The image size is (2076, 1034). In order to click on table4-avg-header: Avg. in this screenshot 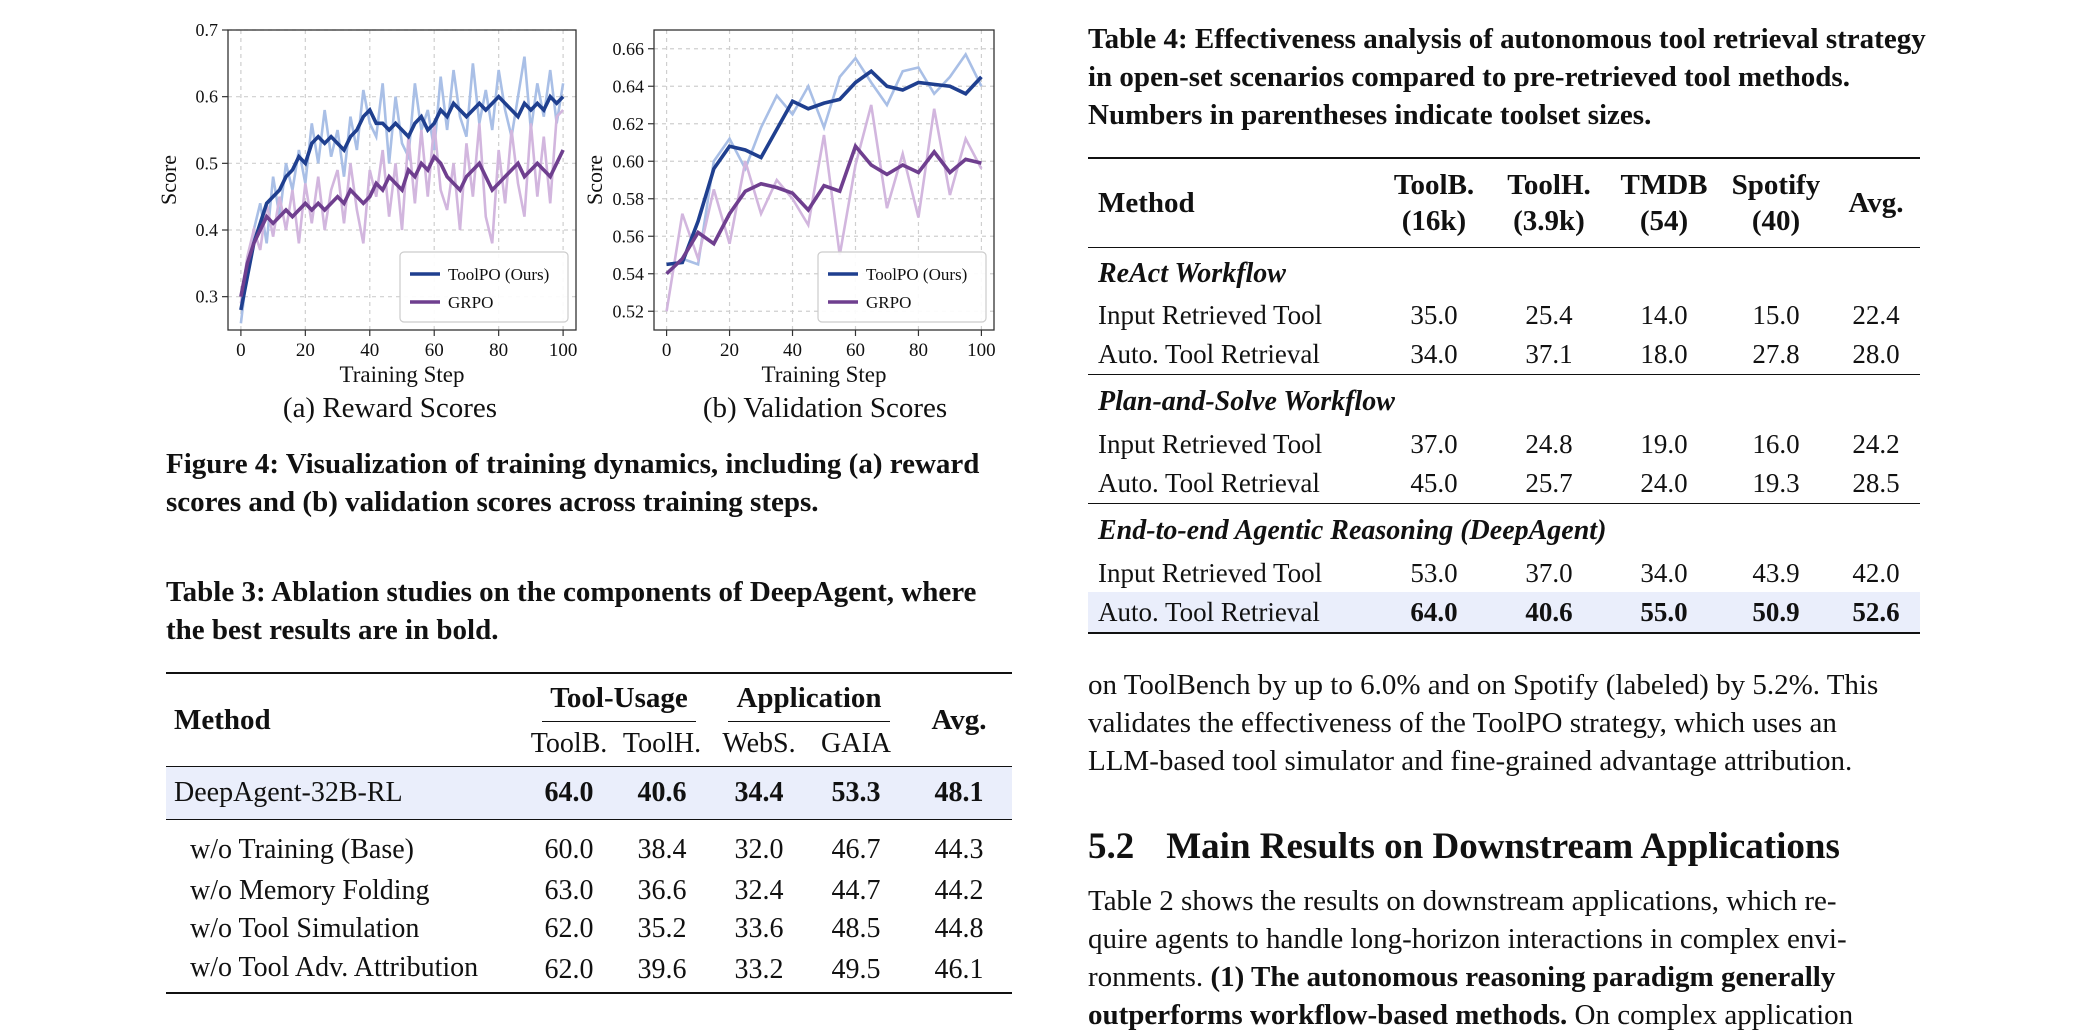, I will do `click(1876, 202)`.